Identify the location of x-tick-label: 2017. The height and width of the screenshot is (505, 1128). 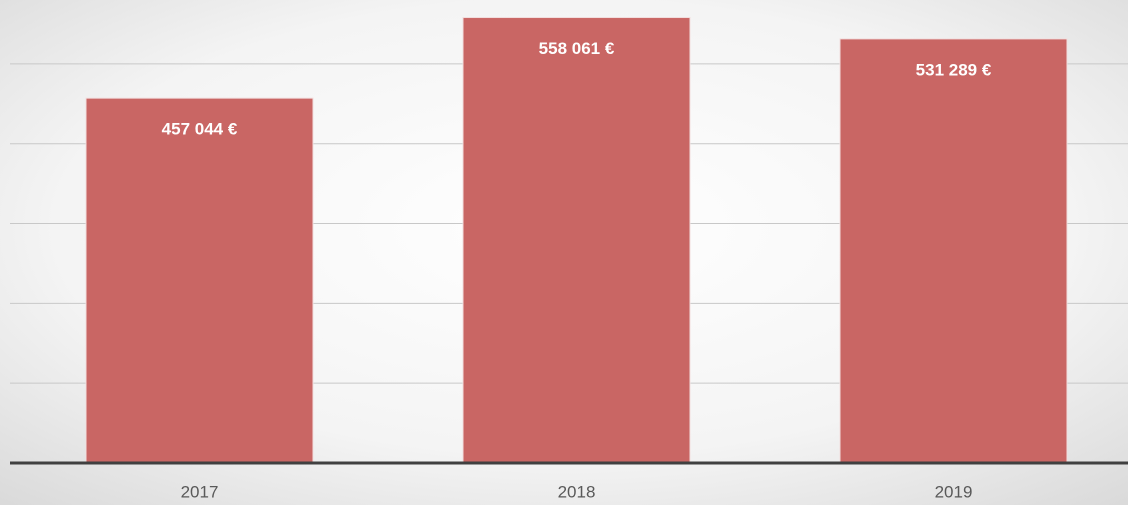
(200, 491).